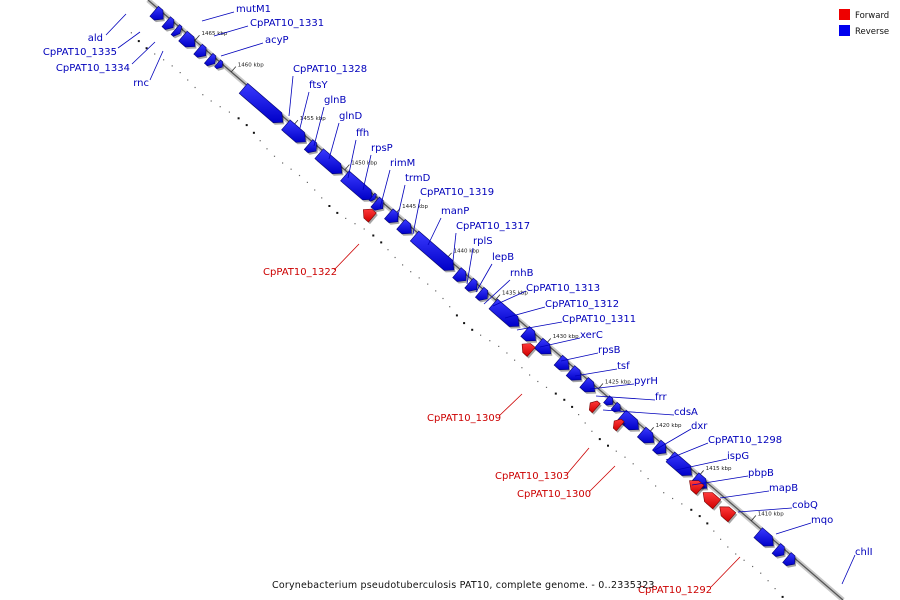 Image resolution: width=900 pixels, height=600 pixels. Describe the element at coordinates (805, 505) in the screenshot. I see `gene-label-cobq: cobQ` at that location.